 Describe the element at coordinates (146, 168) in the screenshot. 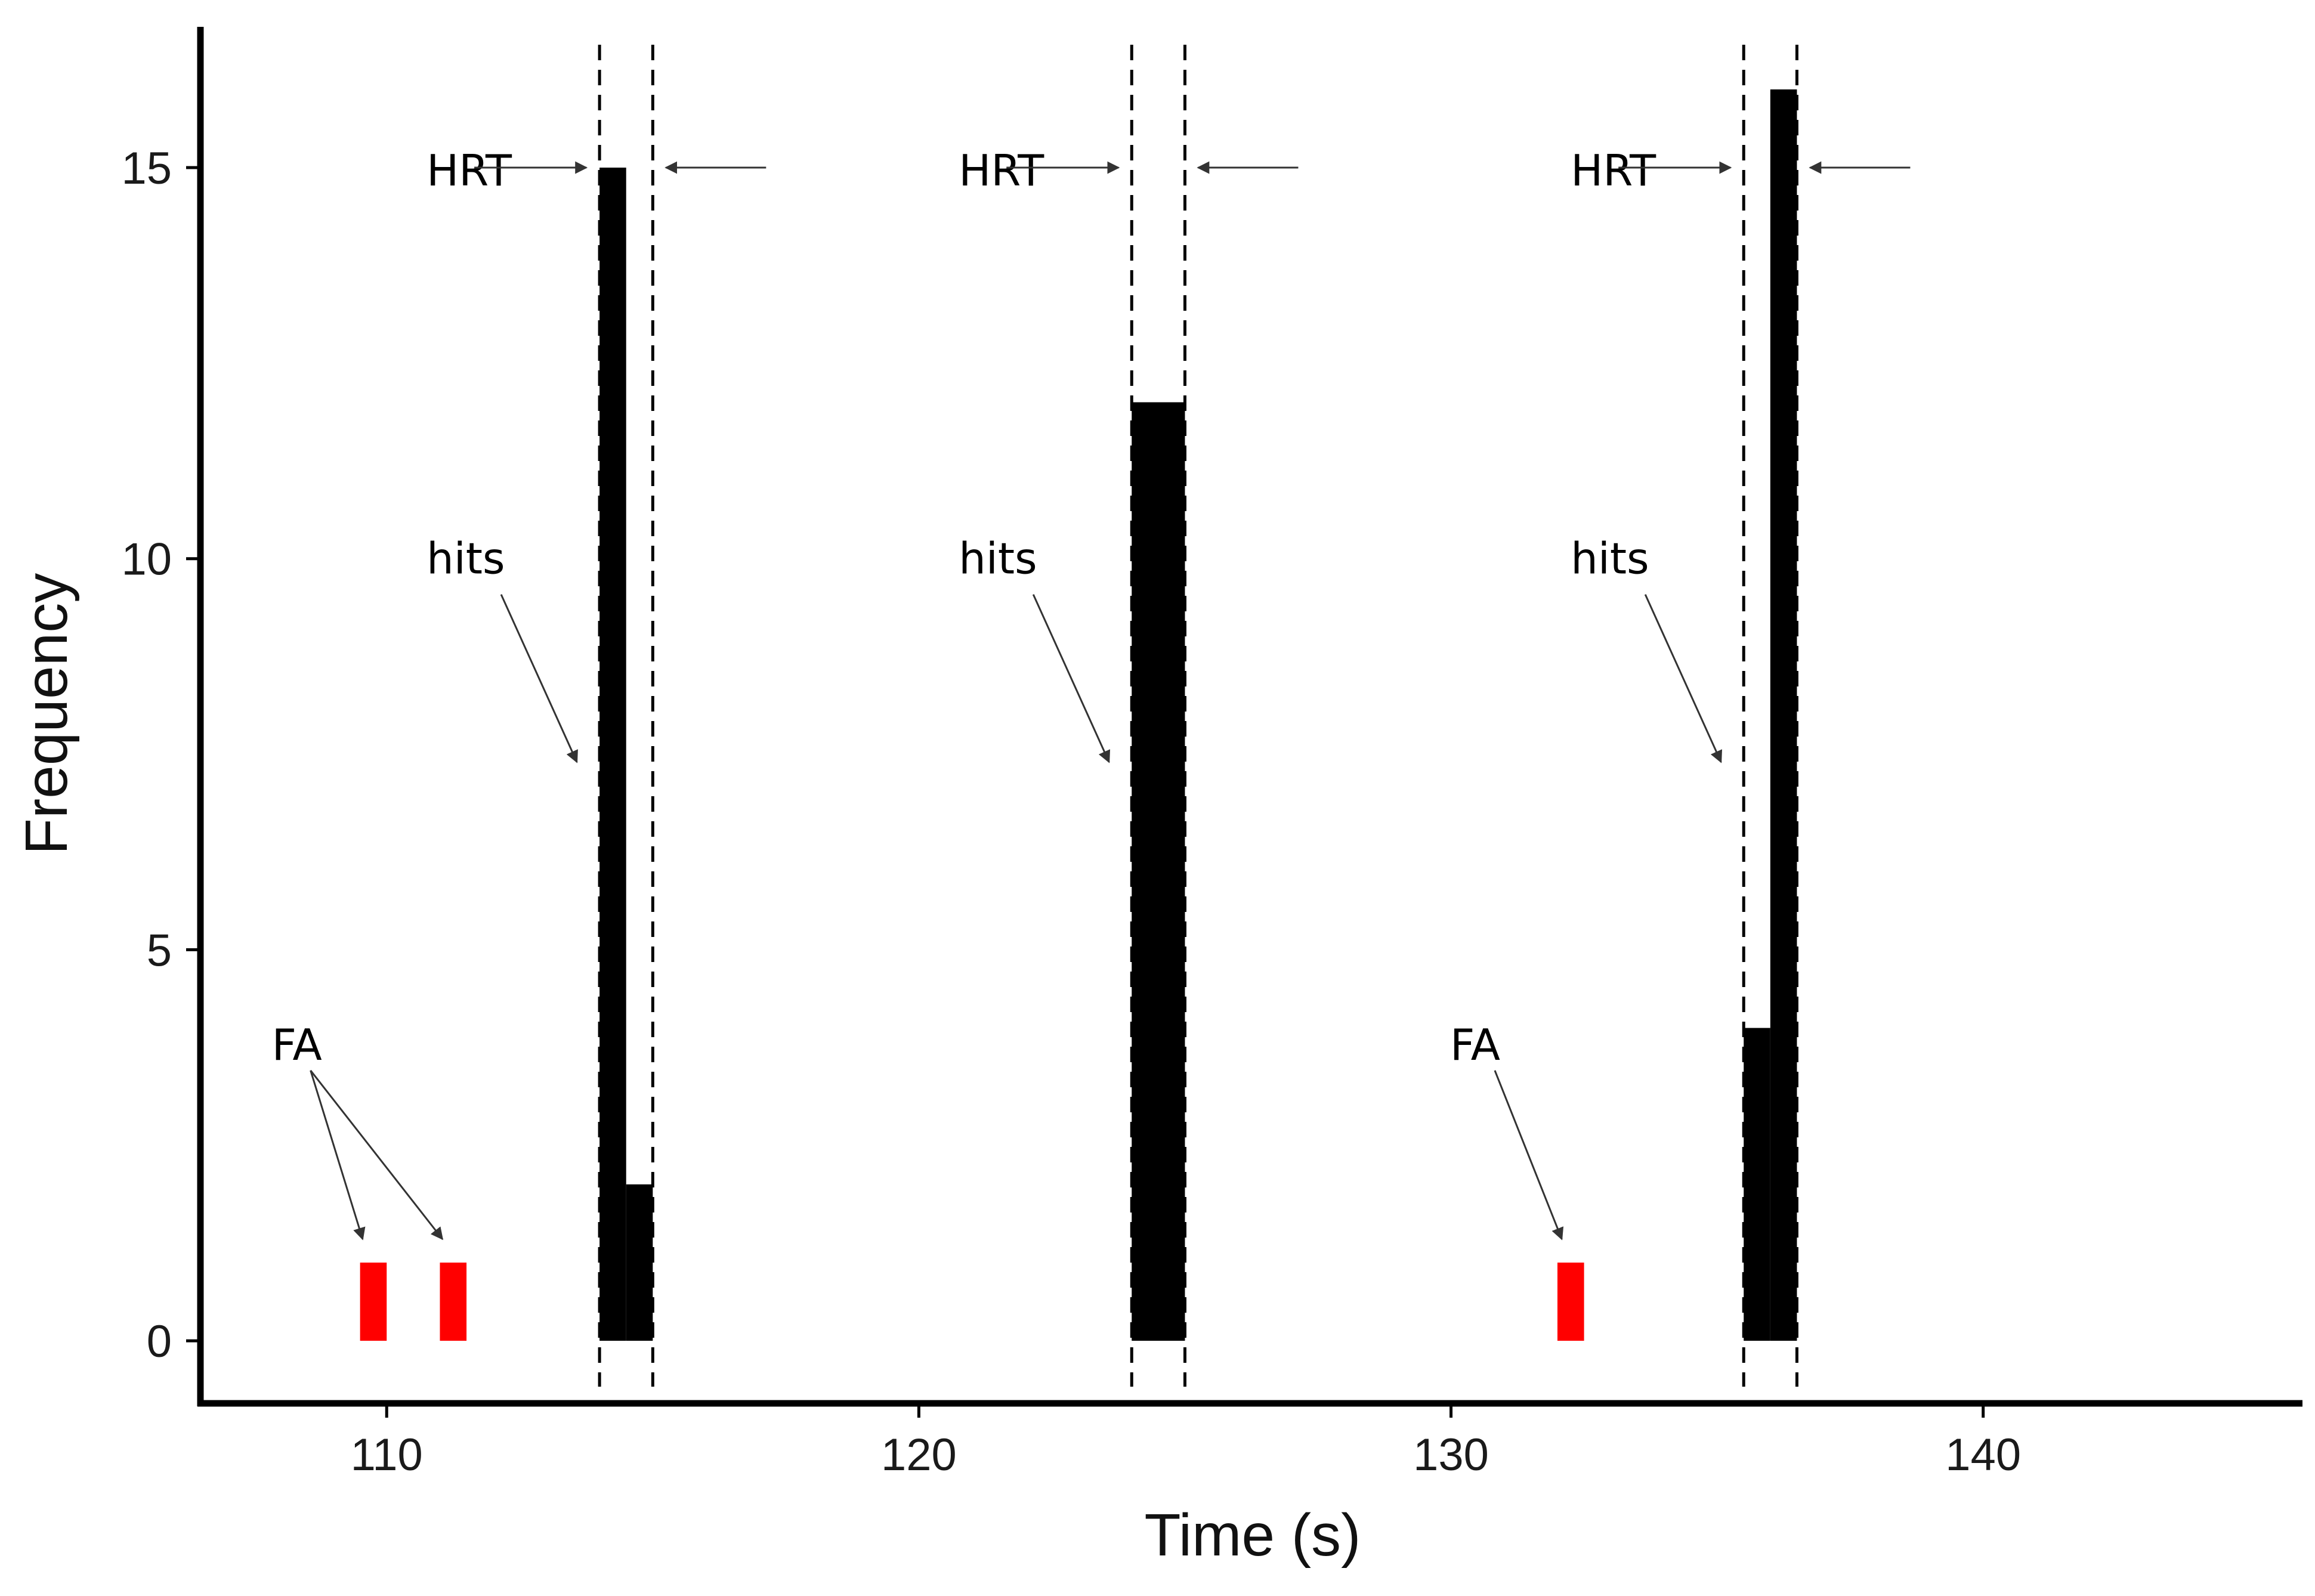

I see `y-tick-label: 15` at that location.